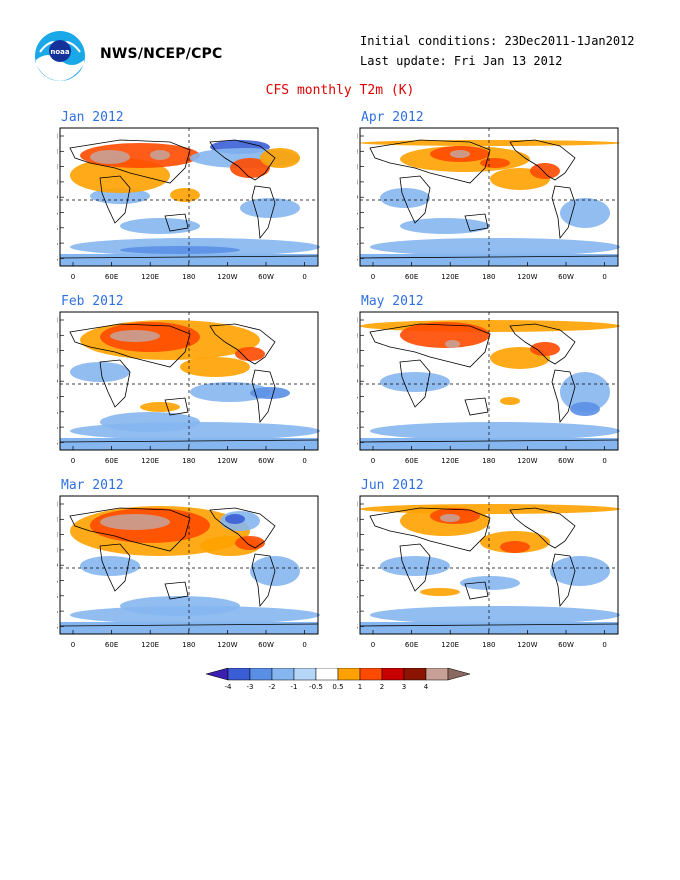 Image resolution: width=680 pixels, height=880 pixels. Describe the element at coordinates (404, 686) in the screenshot. I see `colorbar-tick-label: 3` at that location.